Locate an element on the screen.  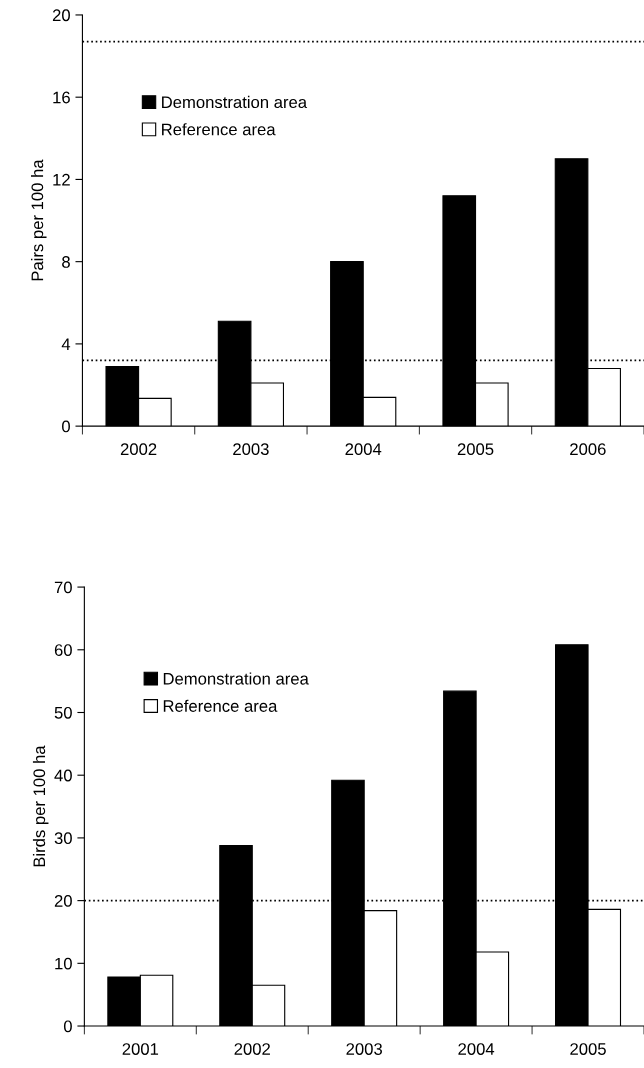
y-axis-title: Pairs per 100 ha is located at coordinates (39, 220).